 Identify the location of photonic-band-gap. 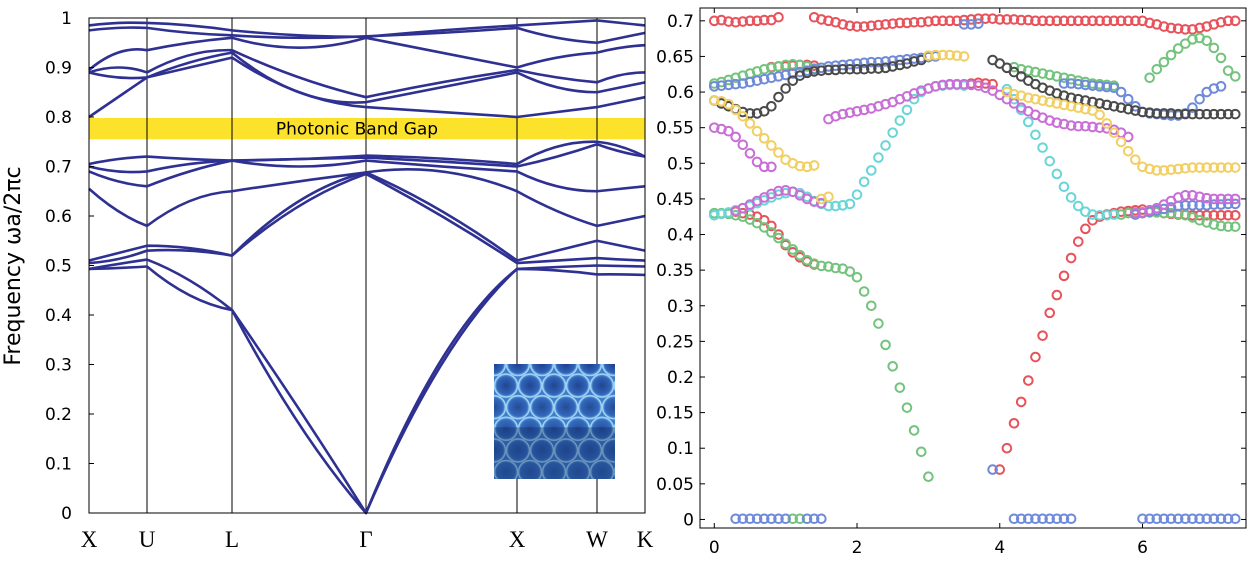
(367, 128).